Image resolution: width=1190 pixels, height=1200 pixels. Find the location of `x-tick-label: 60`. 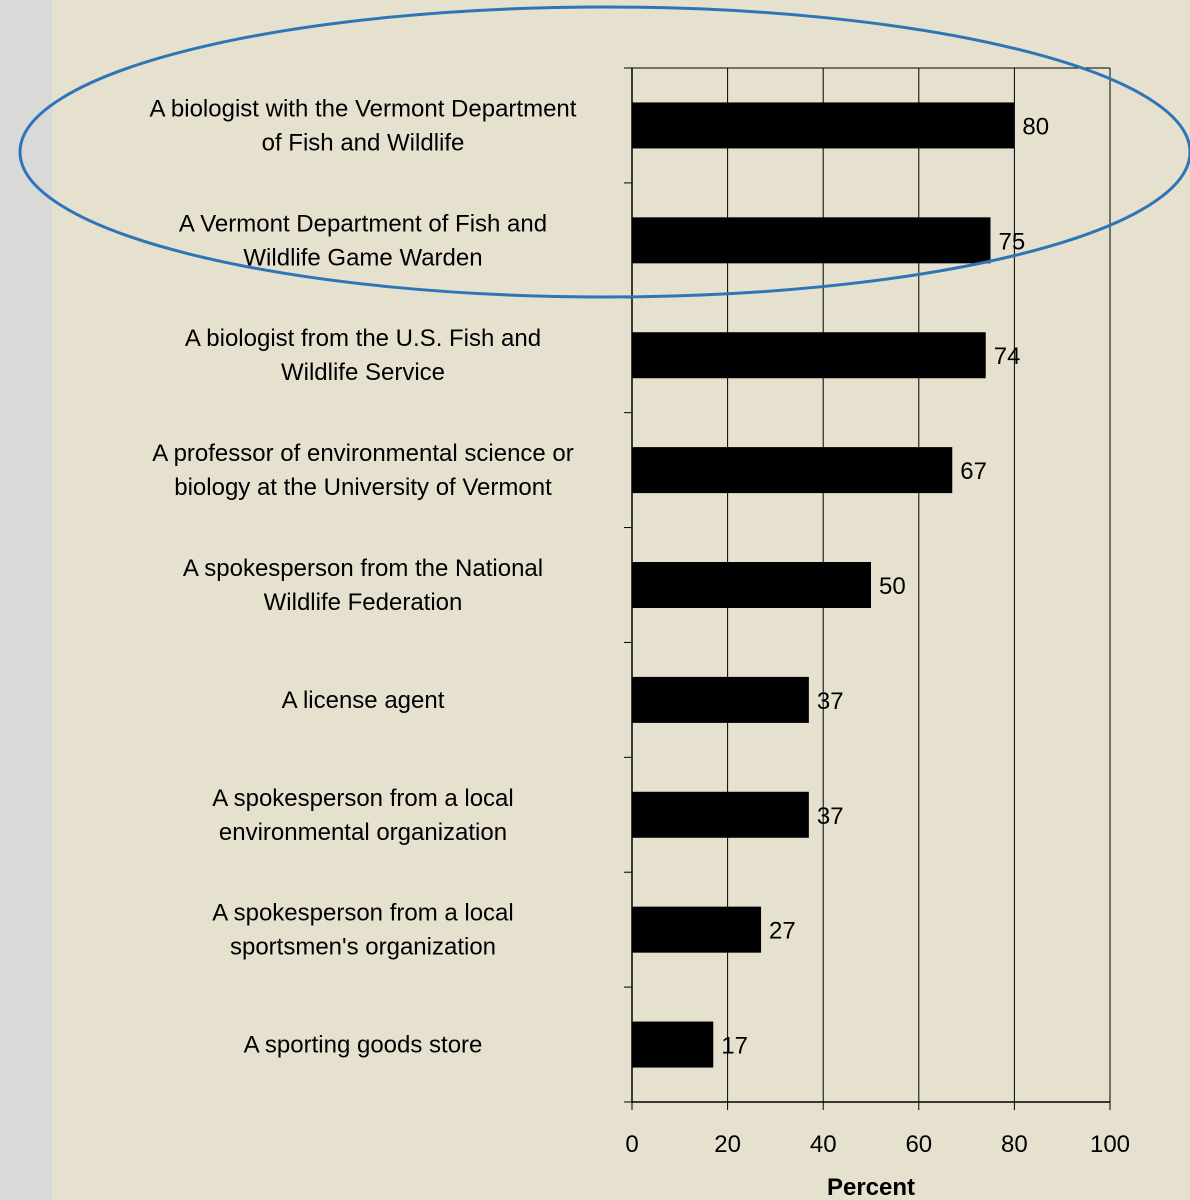

x-tick-label: 60 is located at coordinates (918, 1144).